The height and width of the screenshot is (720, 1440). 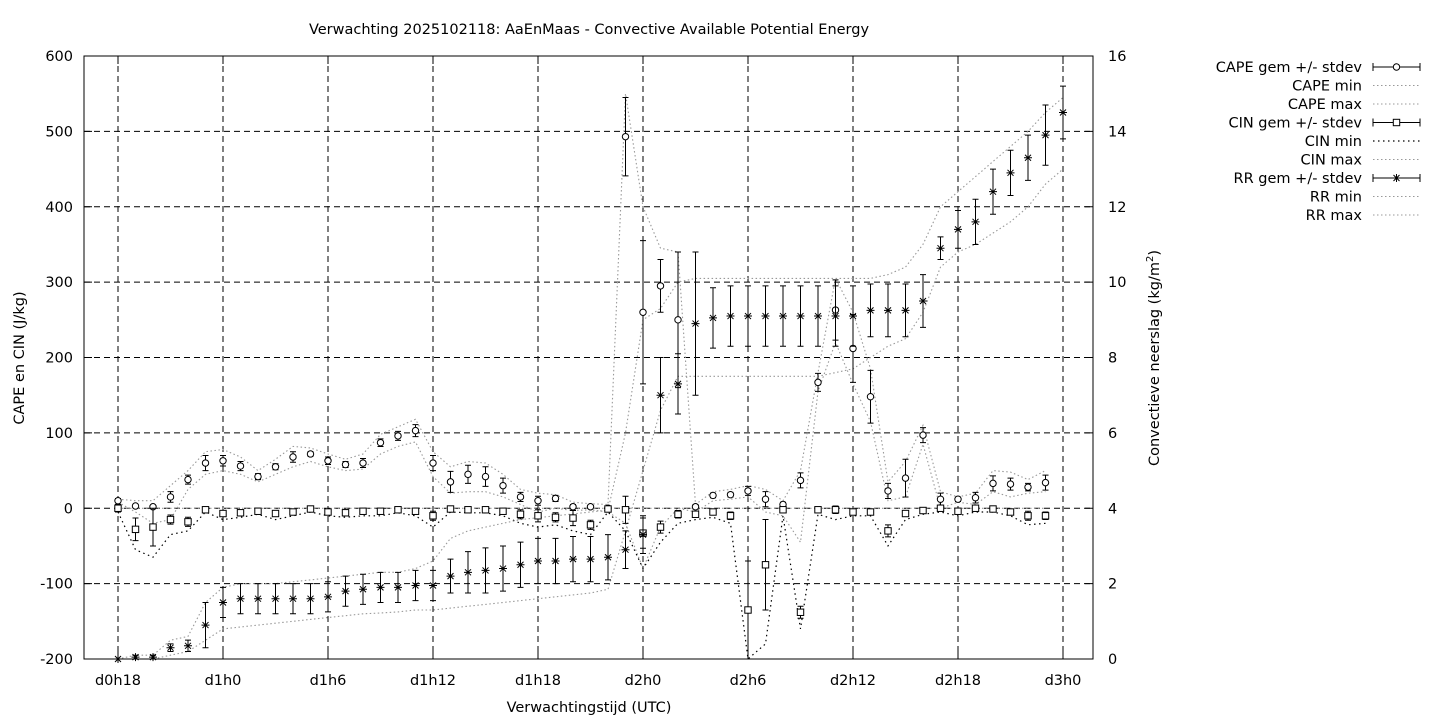 What do you see at coordinates (1325, 105) in the screenshot?
I see `legend-label: CAPE max` at bounding box center [1325, 105].